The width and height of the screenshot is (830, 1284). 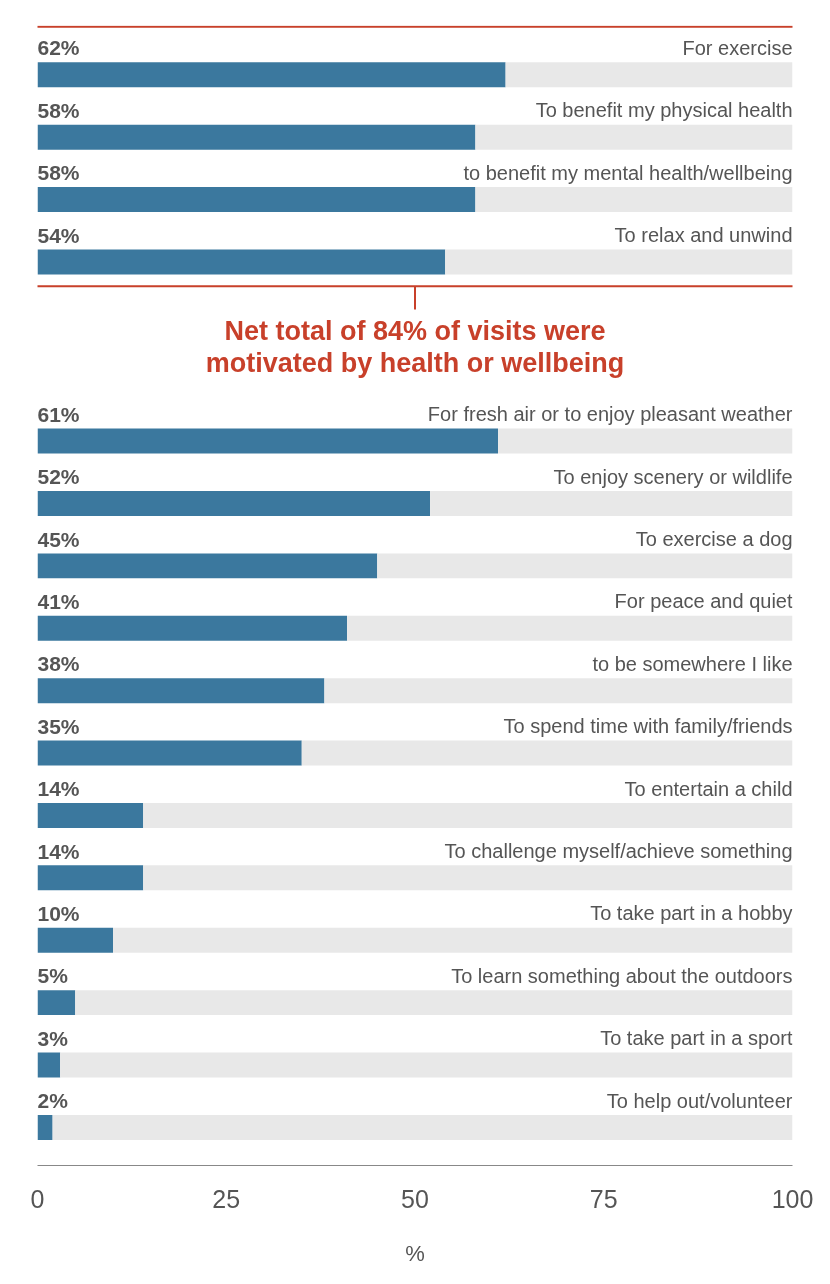 What do you see at coordinates (622, 975) in the screenshot?
I see `y-tick-label: To learn something about the outdoors` at bounding box center [622, 975].